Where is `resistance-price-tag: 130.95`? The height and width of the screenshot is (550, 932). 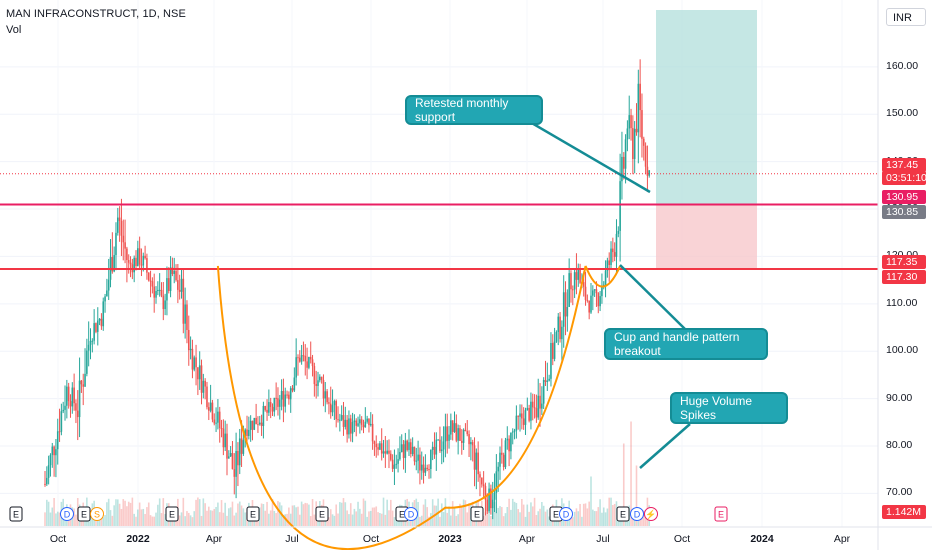
resistance-price-tag: 130.95 is located at coordinates (904, 197).